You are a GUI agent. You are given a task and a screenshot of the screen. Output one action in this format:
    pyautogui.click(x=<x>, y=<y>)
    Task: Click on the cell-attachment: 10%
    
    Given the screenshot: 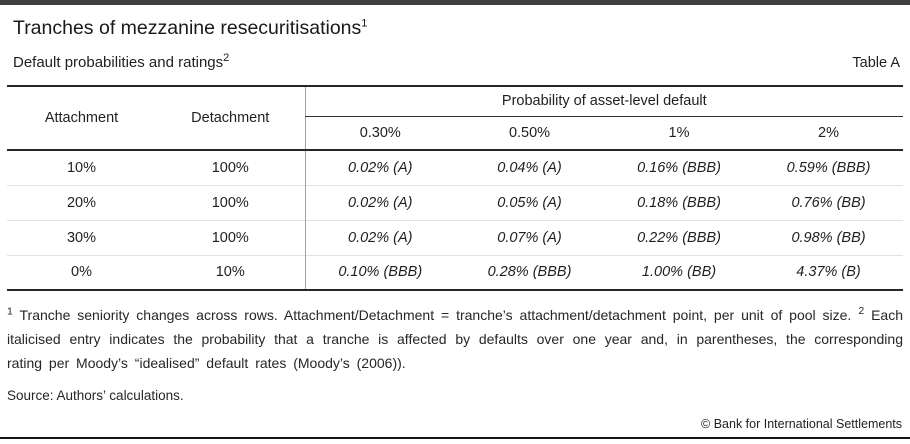 What is the action you would take?
    pyautogui.click(x=81, y=167)
    